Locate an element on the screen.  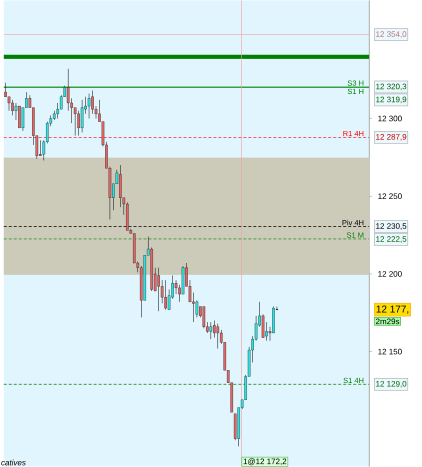
text: 12 177, is located at coordinates (392, 310).